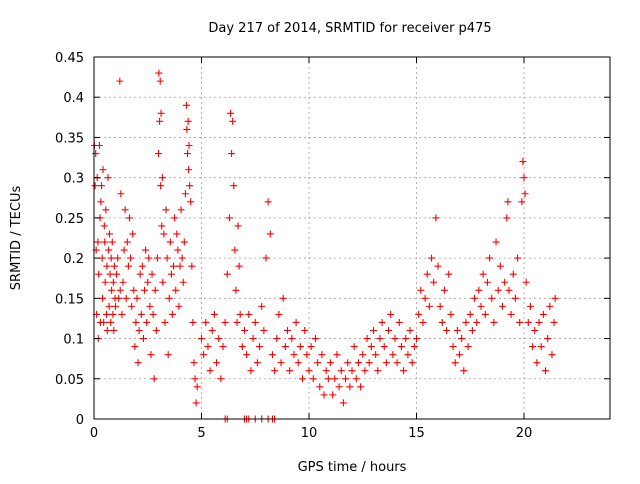 The image size is (640, 484). What do you see at coordinates (69, 138) in the screenshot?
I see `y-tick-label: 0.35` at bounding box center [69, 138].